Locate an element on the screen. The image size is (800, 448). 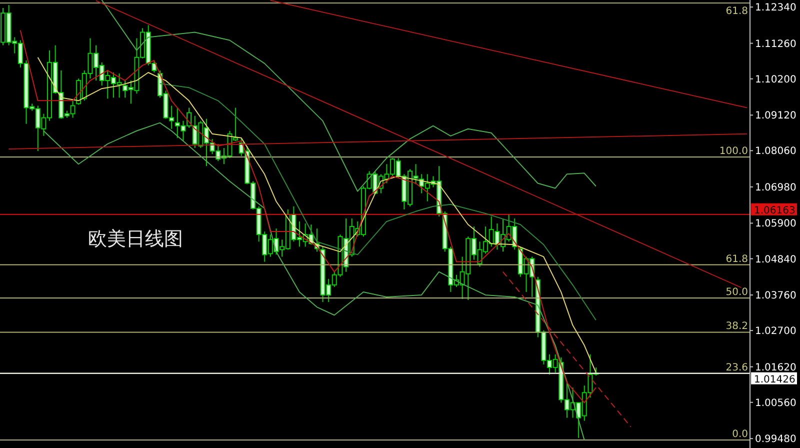
annotation: 23.6 is located at coordinates (737, 368).